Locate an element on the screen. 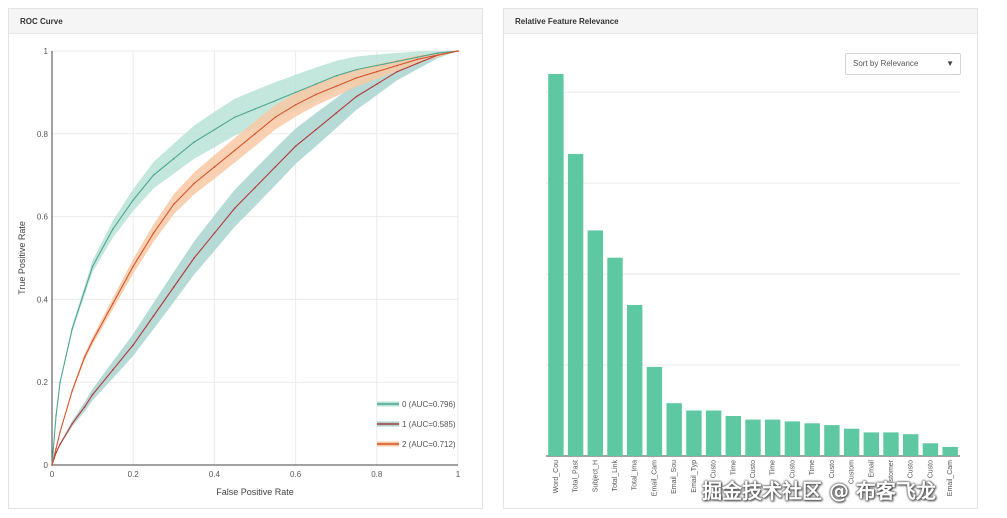  roc-x-tick-label: 1 is located at coordinates (458, 474).